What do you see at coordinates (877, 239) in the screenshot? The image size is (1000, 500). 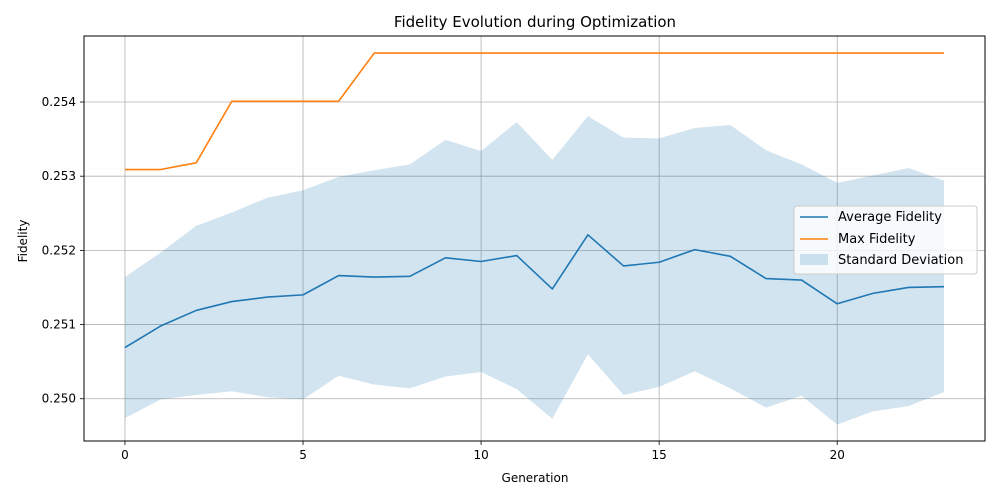 I see `legend-max-label: Max Fidelity` at bounding box center [877, 239].